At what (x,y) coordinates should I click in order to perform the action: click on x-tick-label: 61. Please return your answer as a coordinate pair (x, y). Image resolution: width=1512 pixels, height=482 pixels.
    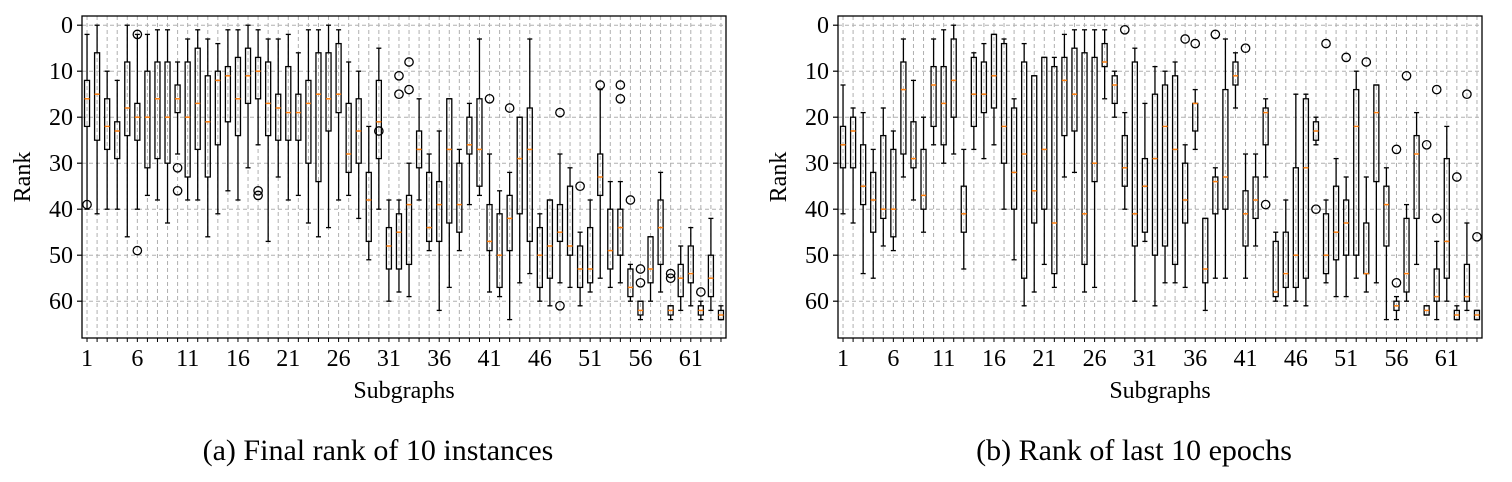
    Looking at the image, I should click on (1447, 359).